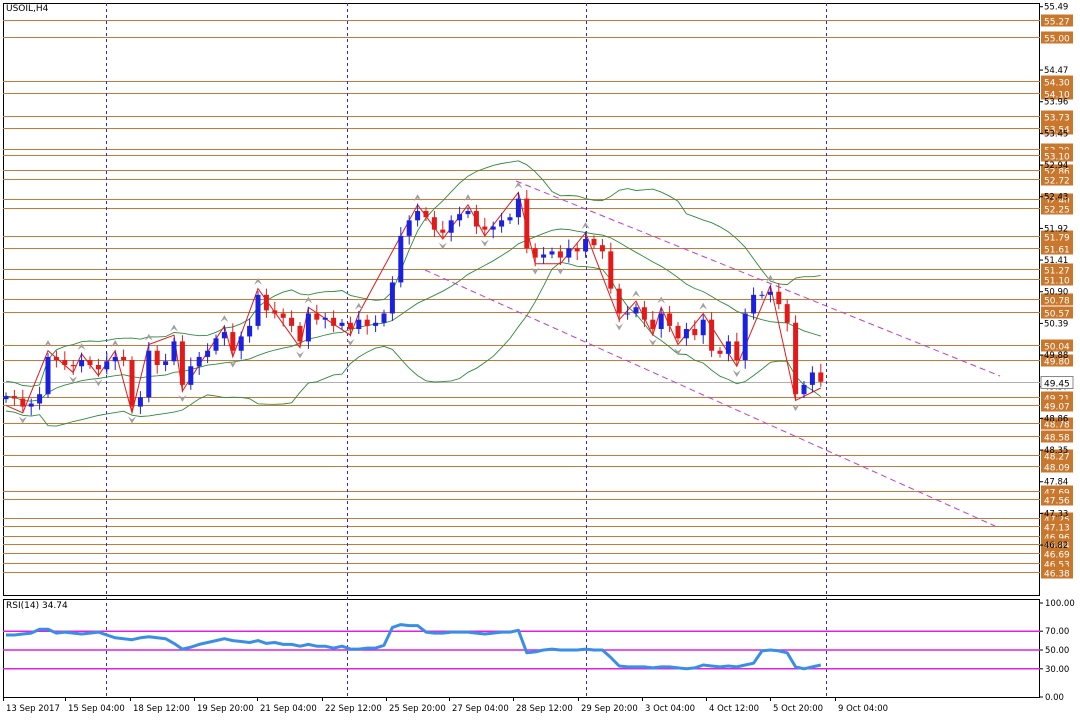  I want to click on level-price-label: 51.27, so click(1057, 272).